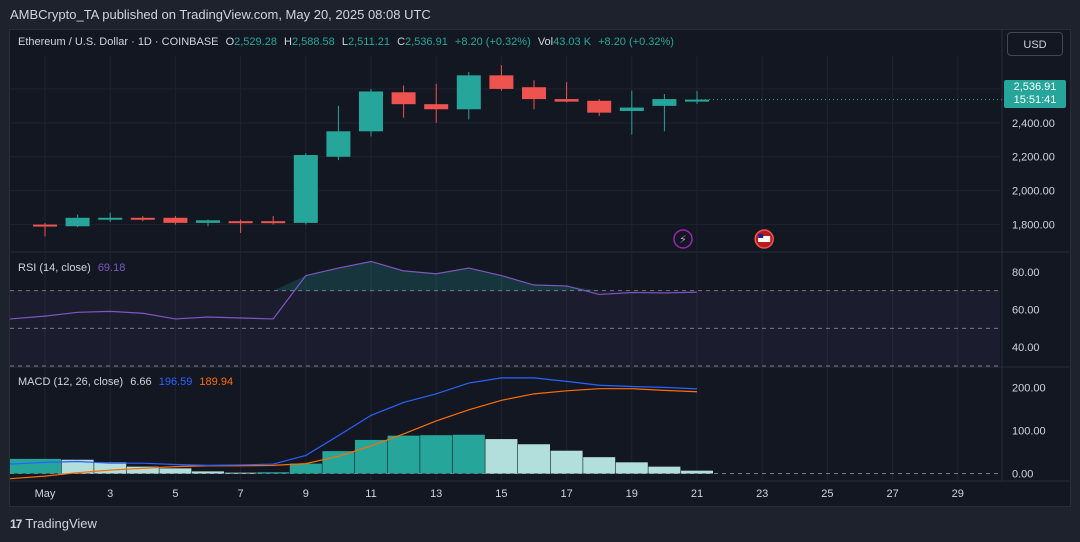 This screenshot has width=1080, height=542. I want to click on x-tick-label: May, so click(45, 494).